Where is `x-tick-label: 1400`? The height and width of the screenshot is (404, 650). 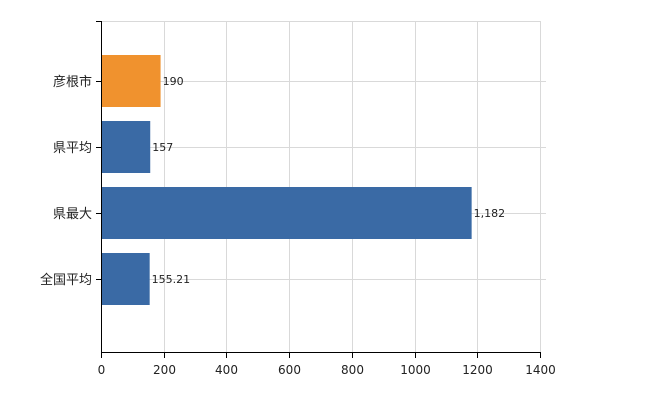
x-tick-label: 1400 is located at coordinates (540, 370).